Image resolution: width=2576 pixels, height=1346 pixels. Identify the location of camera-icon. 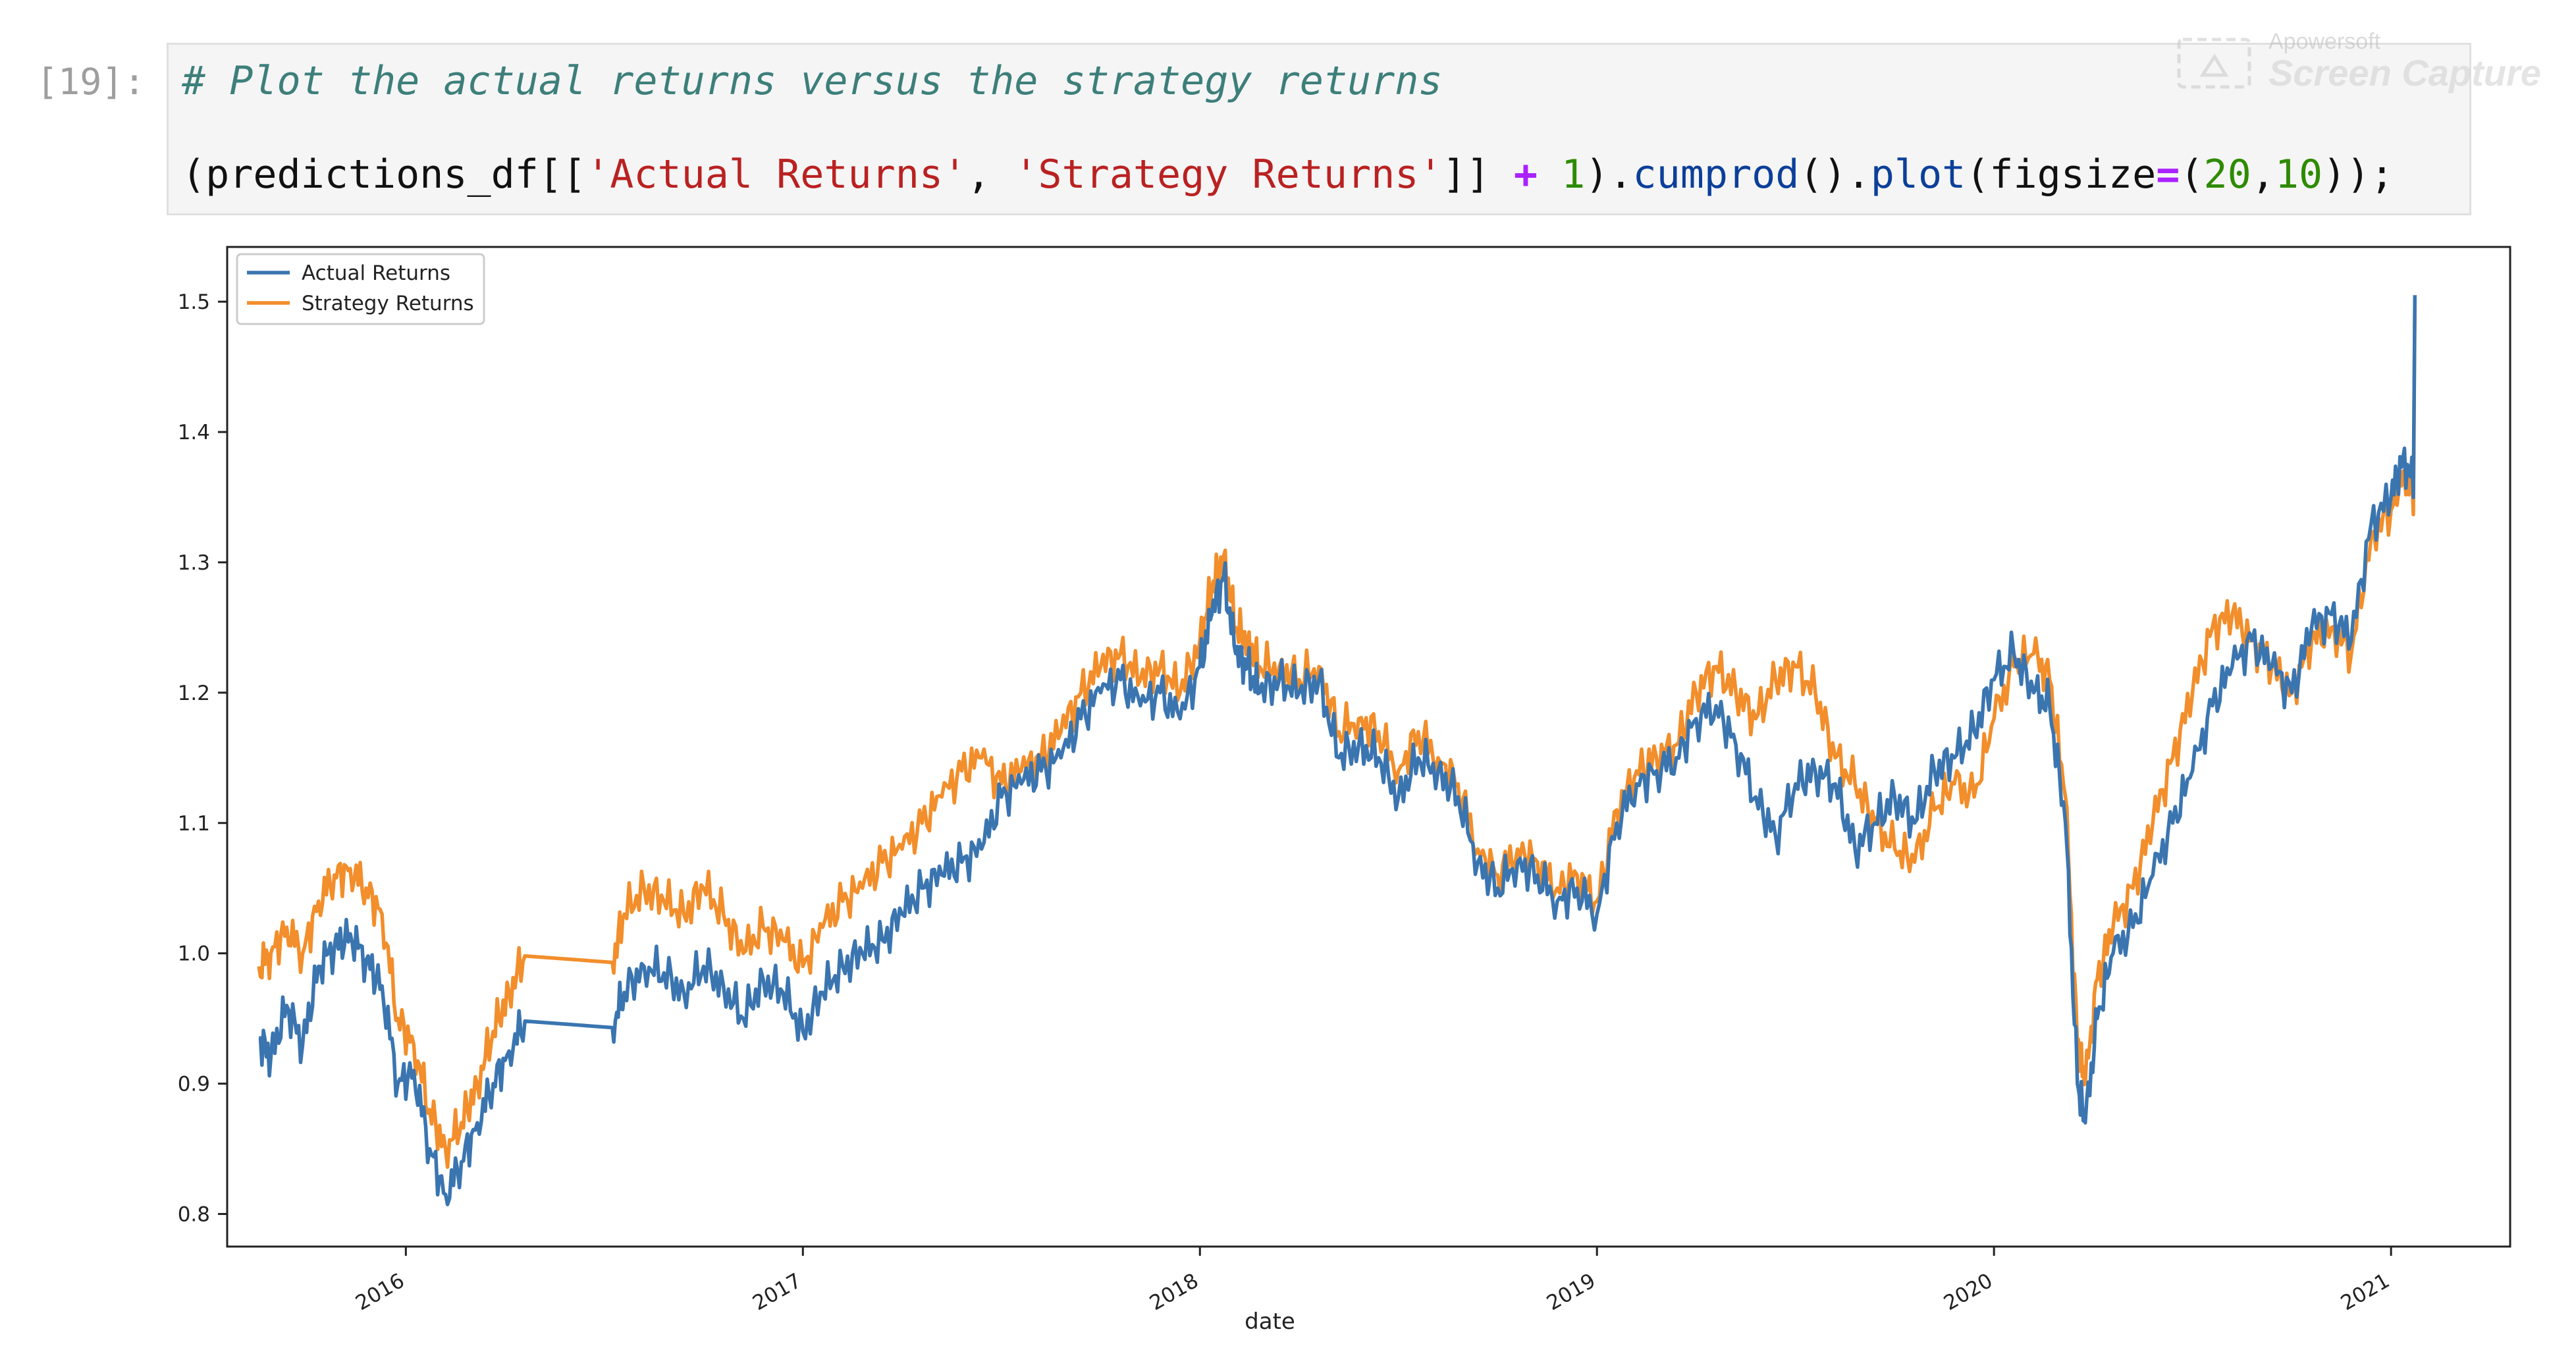
(2214, 64).